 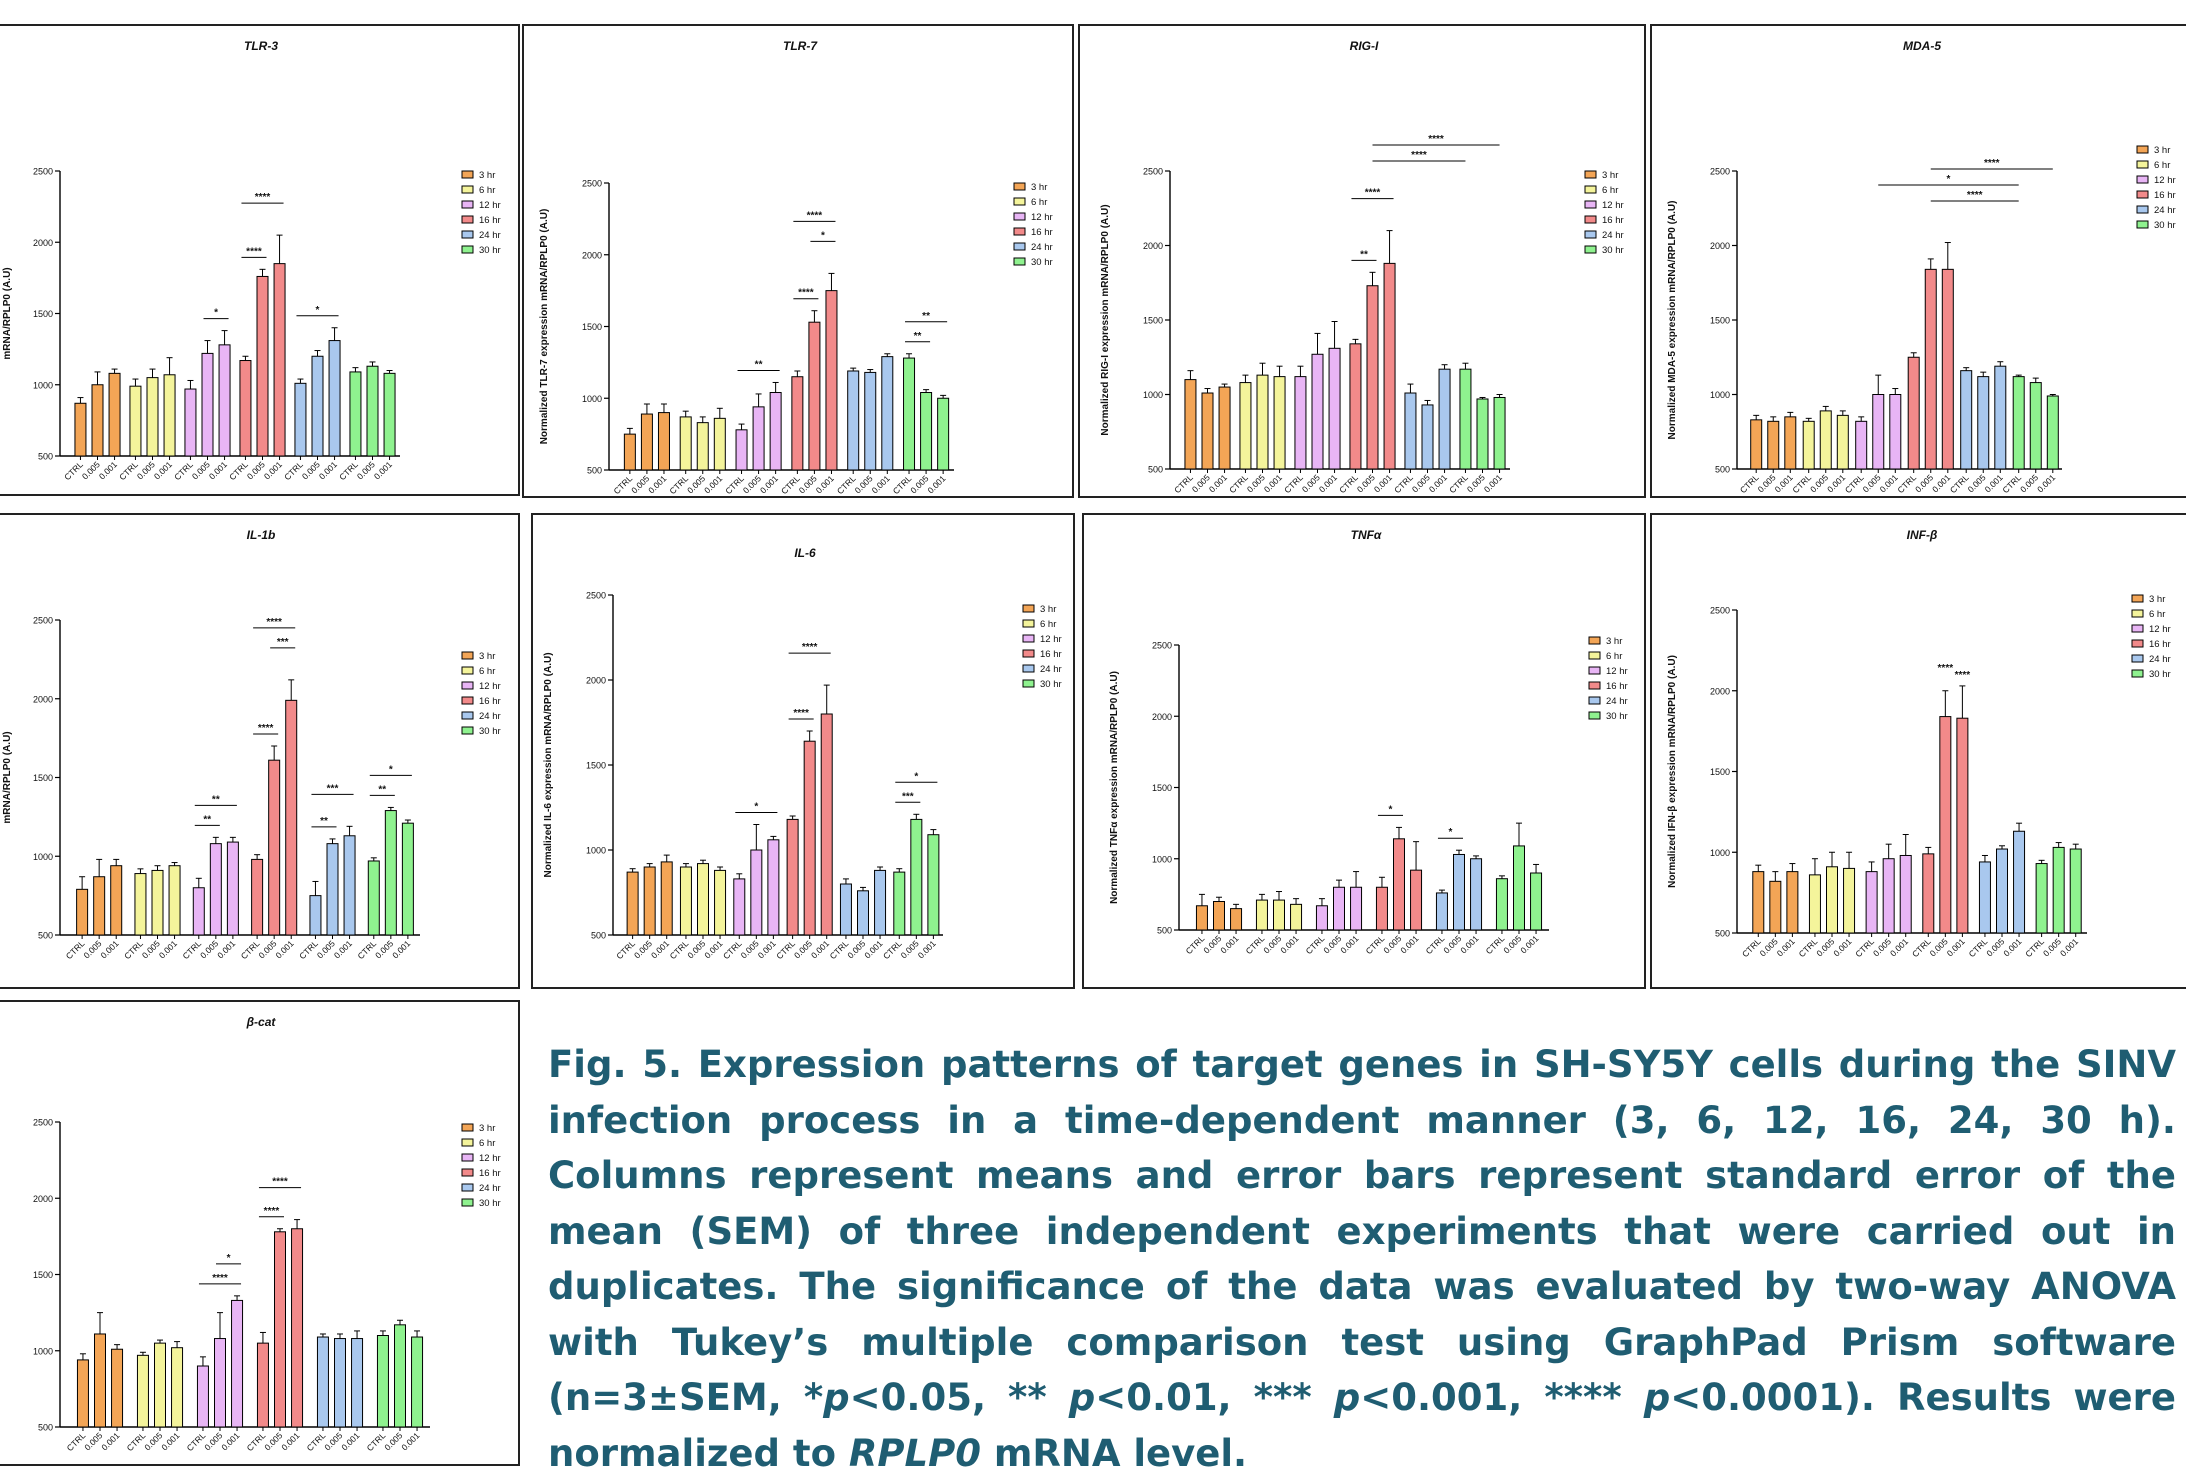 What do you see at coordinates (1039, 202) in the screenshot?
I see `legend-label: 6 hr` at bounding box center [1039, 202].